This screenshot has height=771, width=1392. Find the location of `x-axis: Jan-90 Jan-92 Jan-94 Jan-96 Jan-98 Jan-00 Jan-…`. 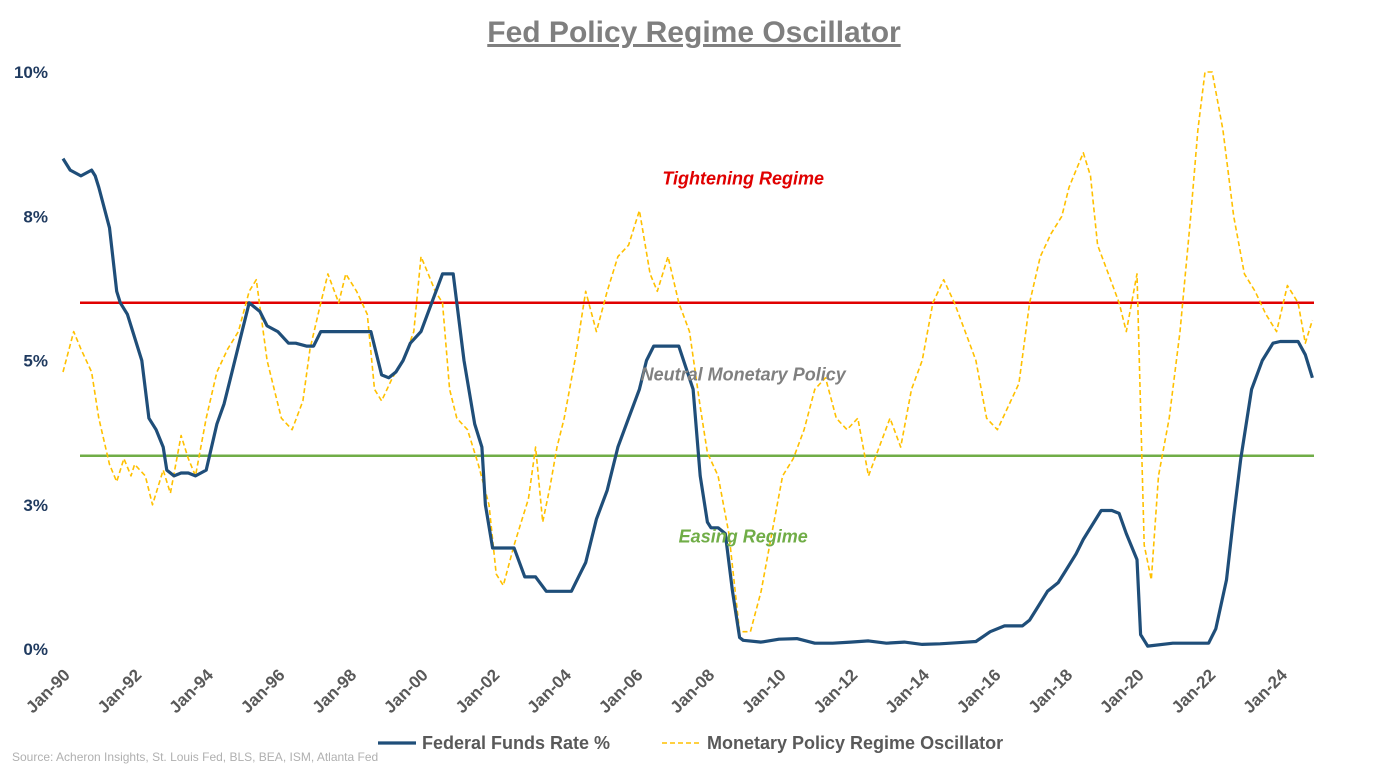

x-axis: Jan-90 Jan-92 Jan-94 Jan-96 Jan-98 Jan-00 Jan-… is located at coordinates (656, 691).